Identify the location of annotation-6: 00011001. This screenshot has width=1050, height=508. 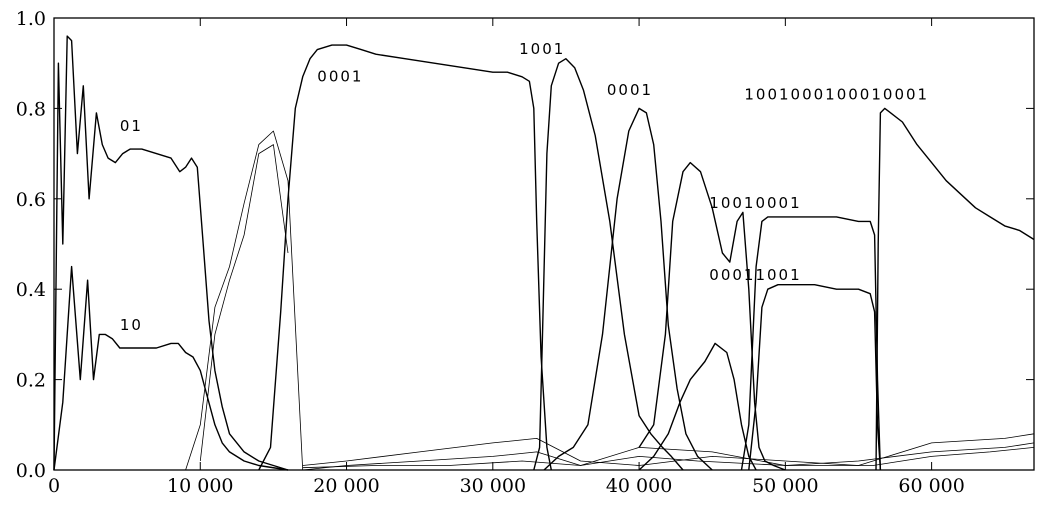
(755, 275).